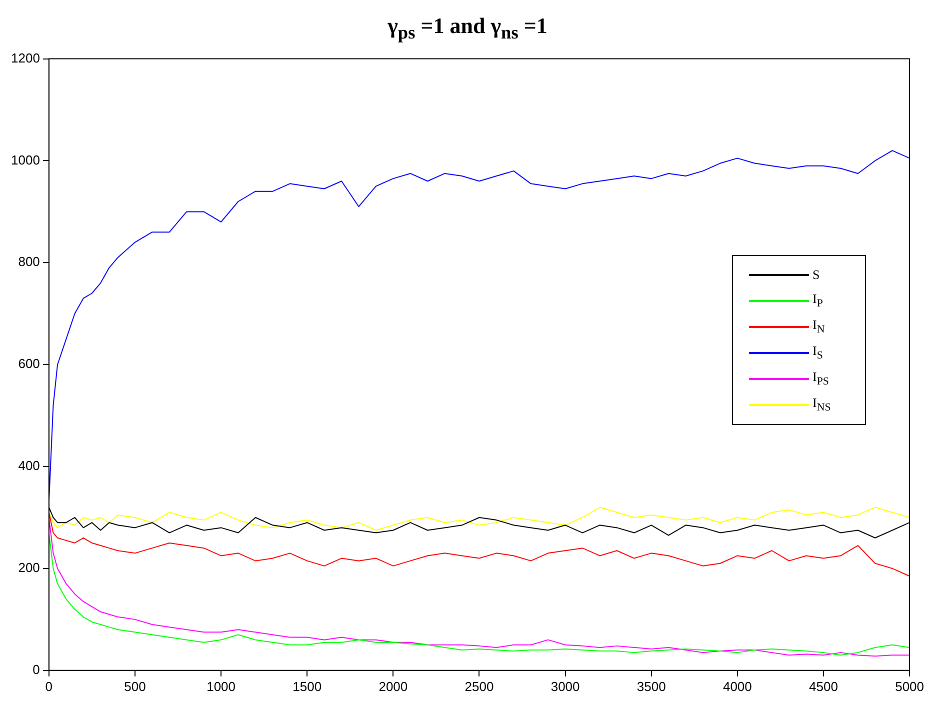  I want to click on legend-label: S, so click(816, 274).